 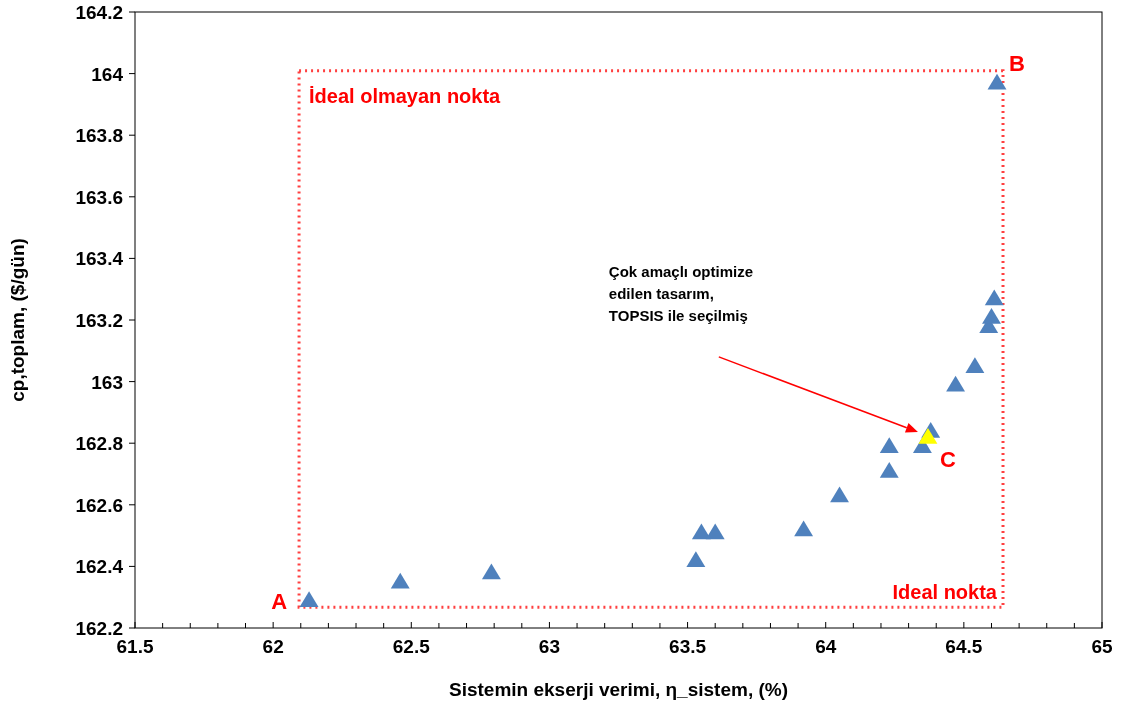 What do you see at coordinates (411, 646) in the screenshot?
I see `x-tick-label: 62.5` at bounding box center [411, 646].